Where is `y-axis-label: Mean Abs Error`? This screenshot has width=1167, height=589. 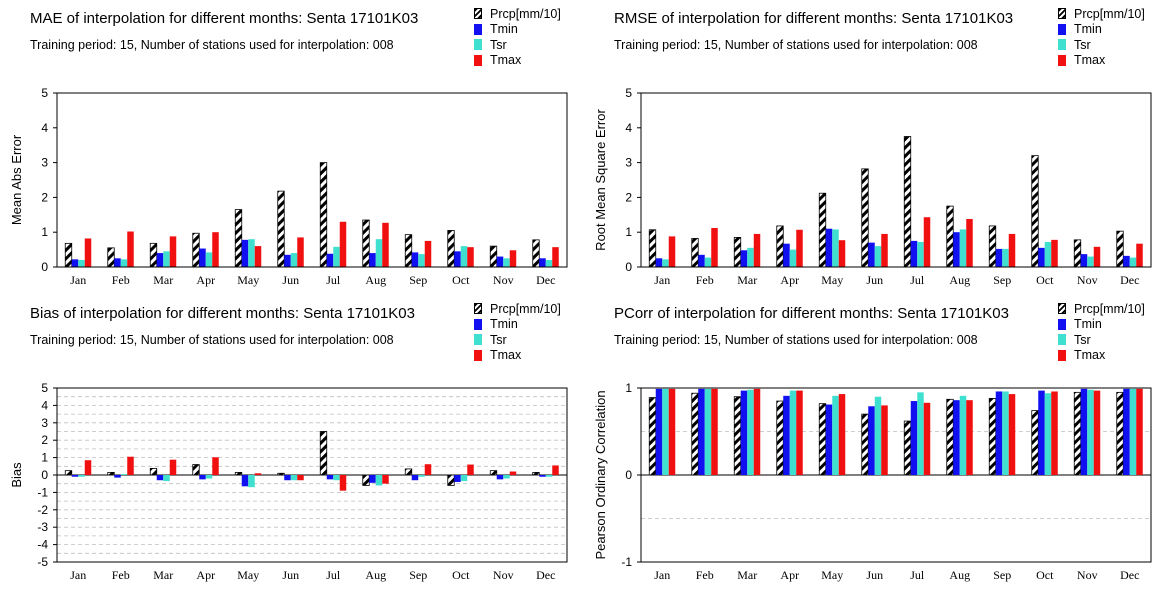
y-axis-label: Mean Abs Error is located at coordinates (16, 179).